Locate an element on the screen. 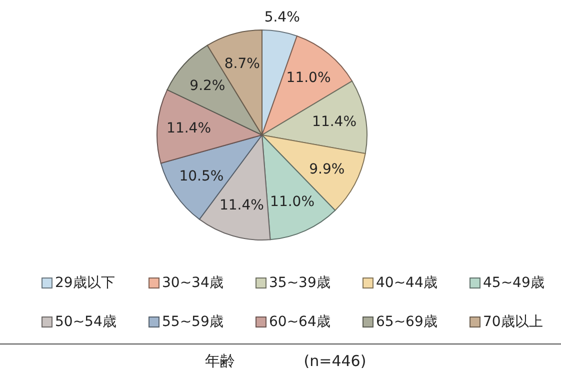  legend-label: 29歳以下 is located at coordinates (85, 283).